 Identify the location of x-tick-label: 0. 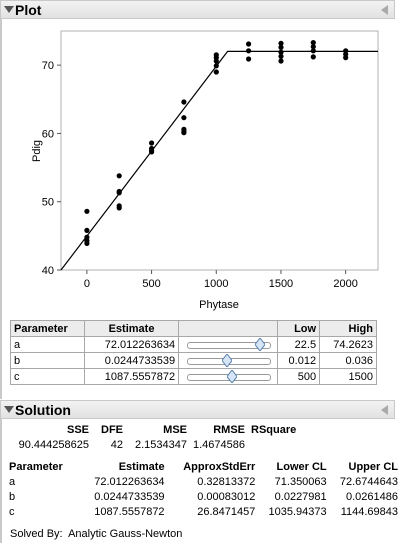
(87, 284).